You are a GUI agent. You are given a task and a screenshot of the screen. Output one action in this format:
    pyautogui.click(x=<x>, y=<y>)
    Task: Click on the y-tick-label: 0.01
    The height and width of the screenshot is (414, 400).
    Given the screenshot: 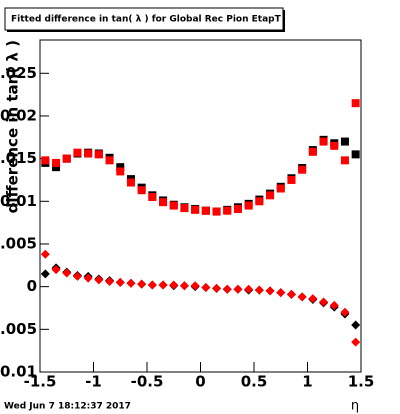 What is the action you would take?
    pyautogui.click(x=18, y=201)
    